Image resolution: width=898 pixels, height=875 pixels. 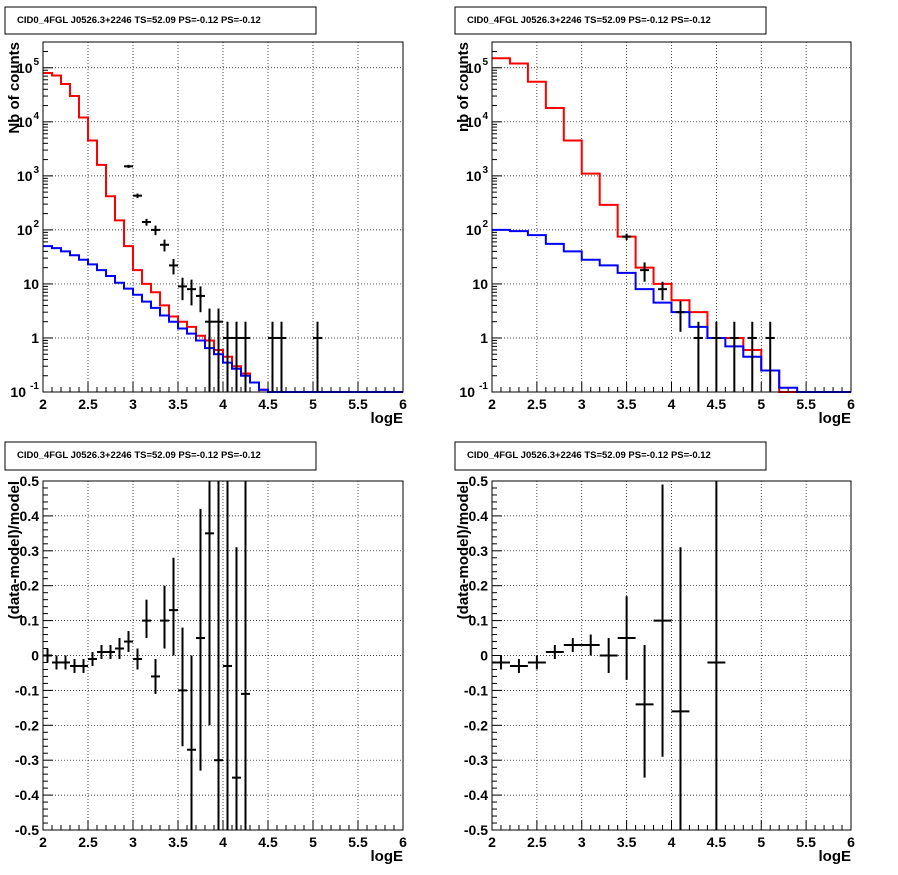 I want to click on y-tick-label: 0.5, so click(x=479, y=481).